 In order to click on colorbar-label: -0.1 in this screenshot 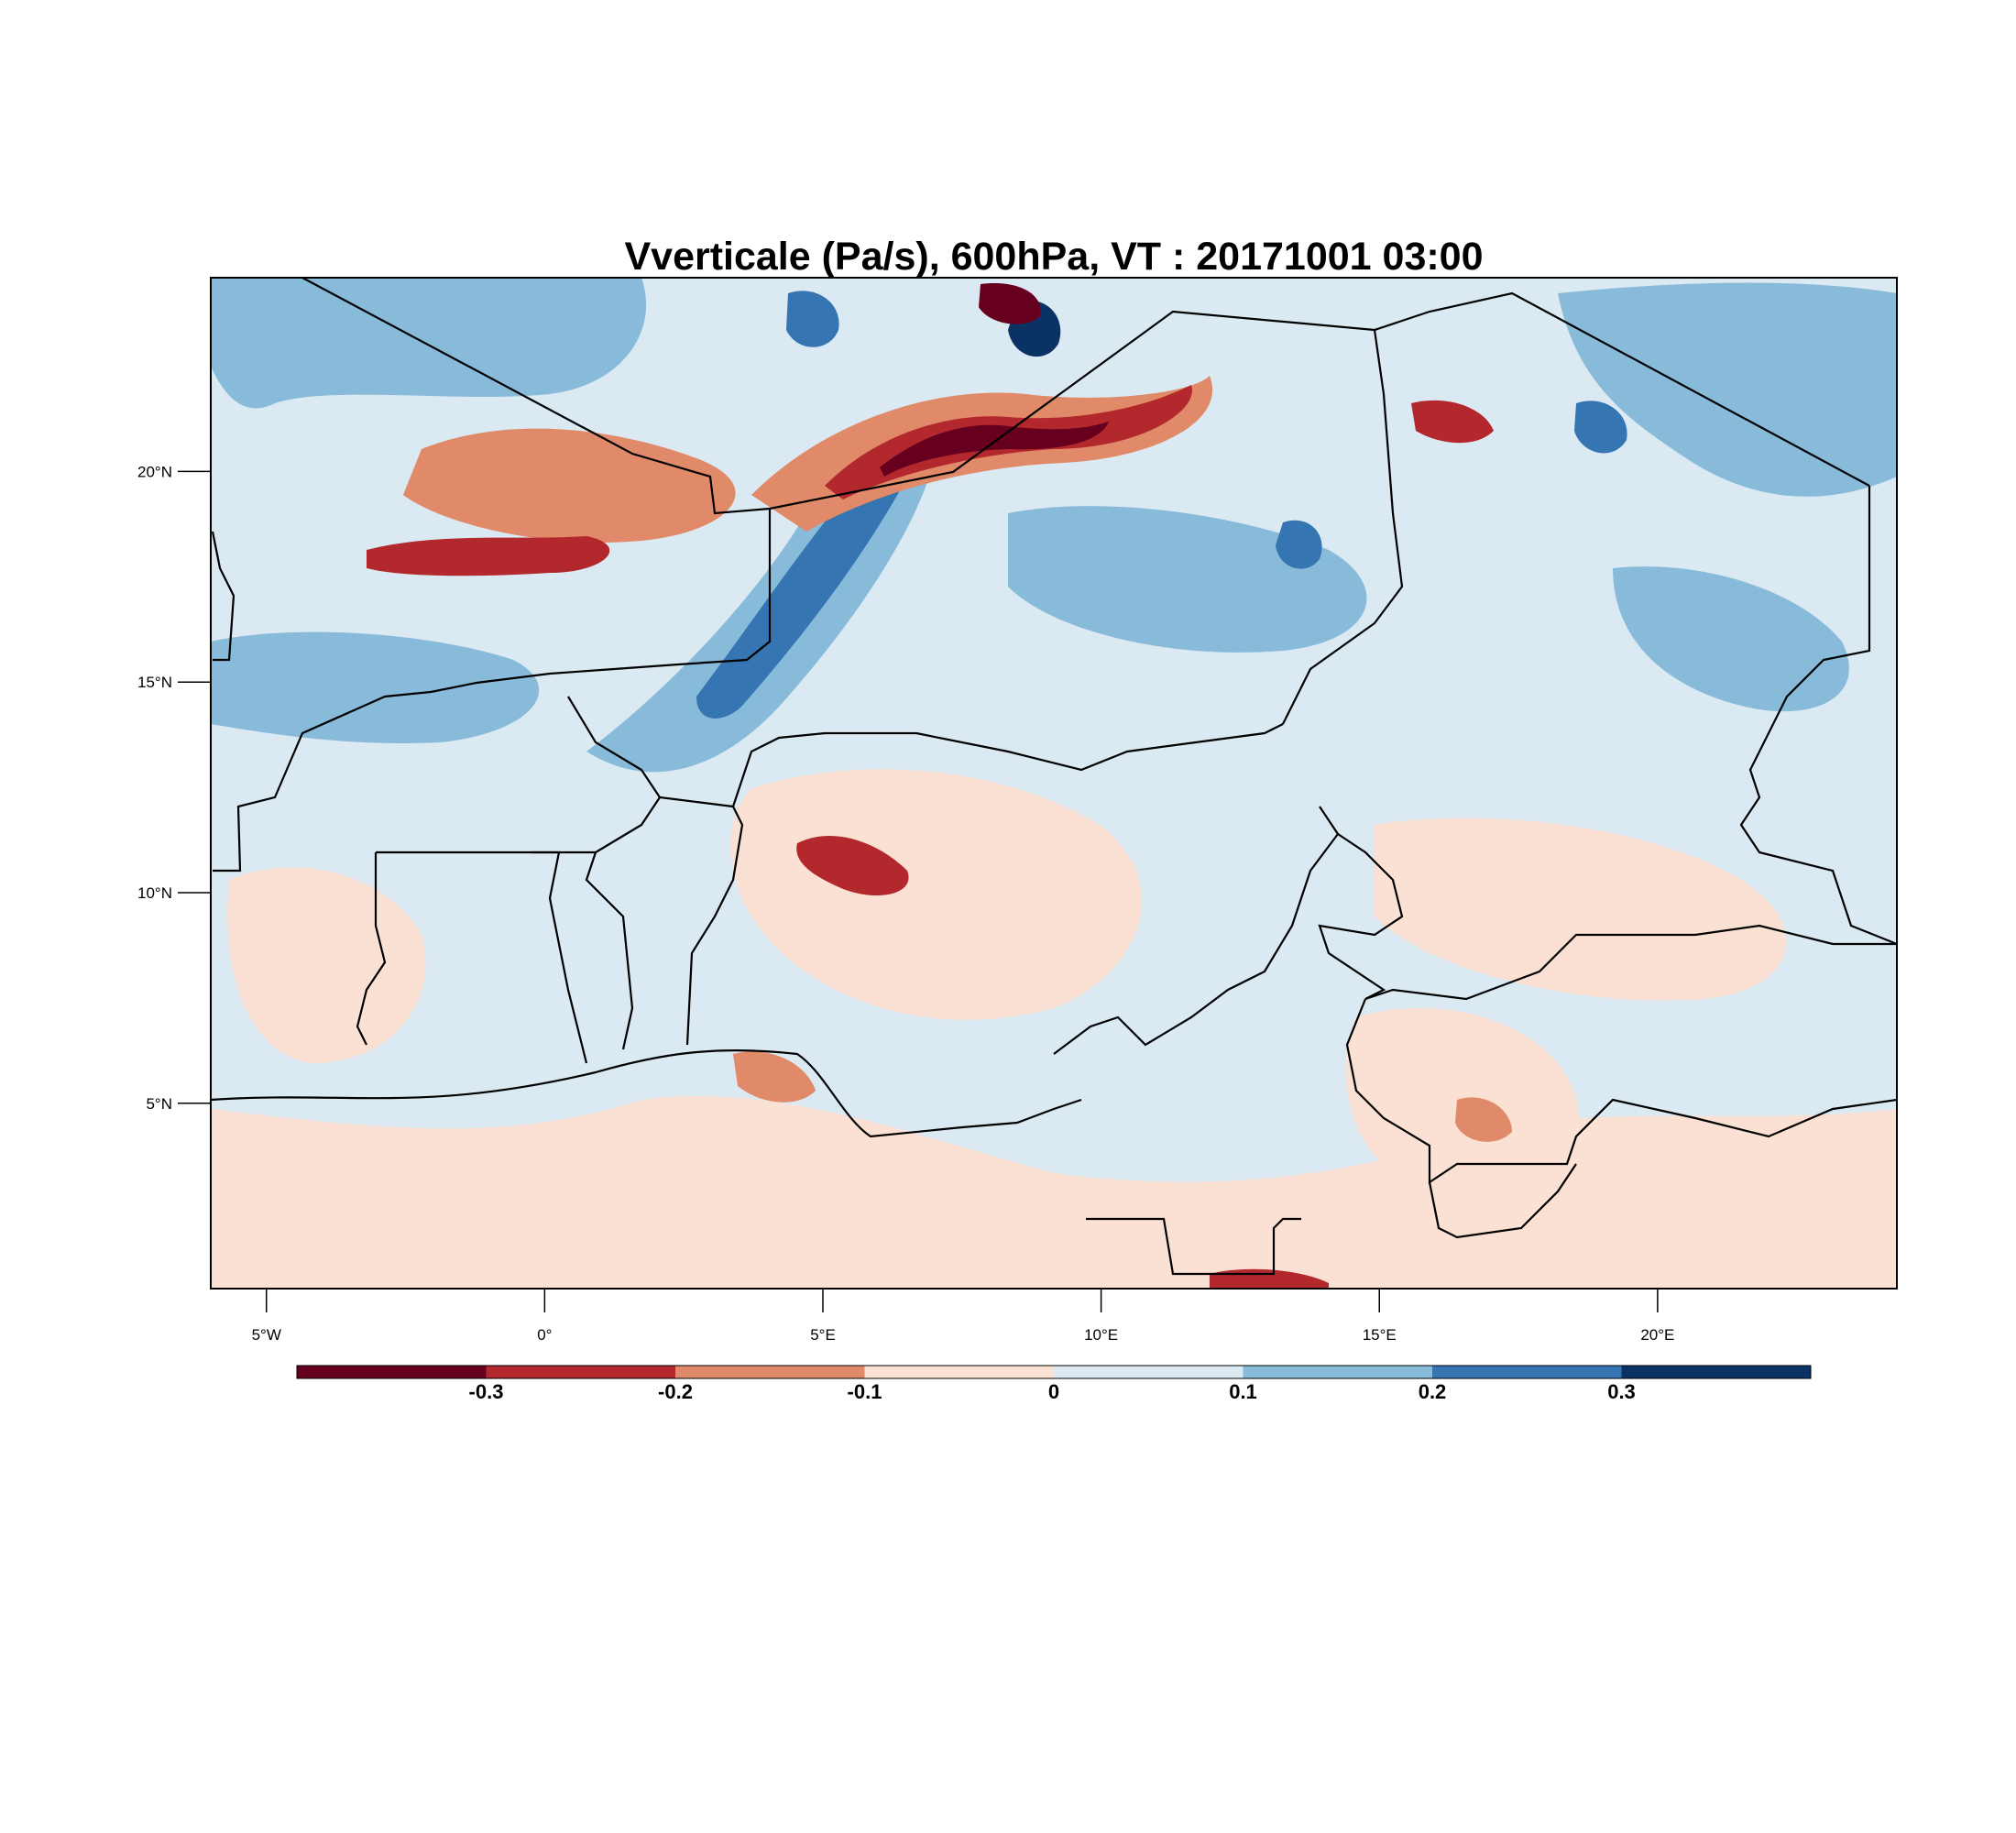, I will do `click(865, 1391)`.